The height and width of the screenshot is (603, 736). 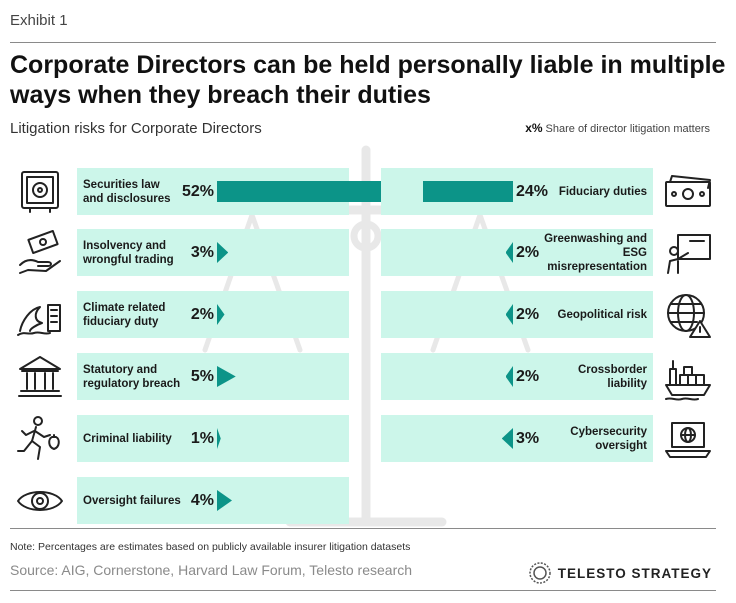 I want to click on category-label: Climate related fiduciary duty, so click(x=124, y=314).